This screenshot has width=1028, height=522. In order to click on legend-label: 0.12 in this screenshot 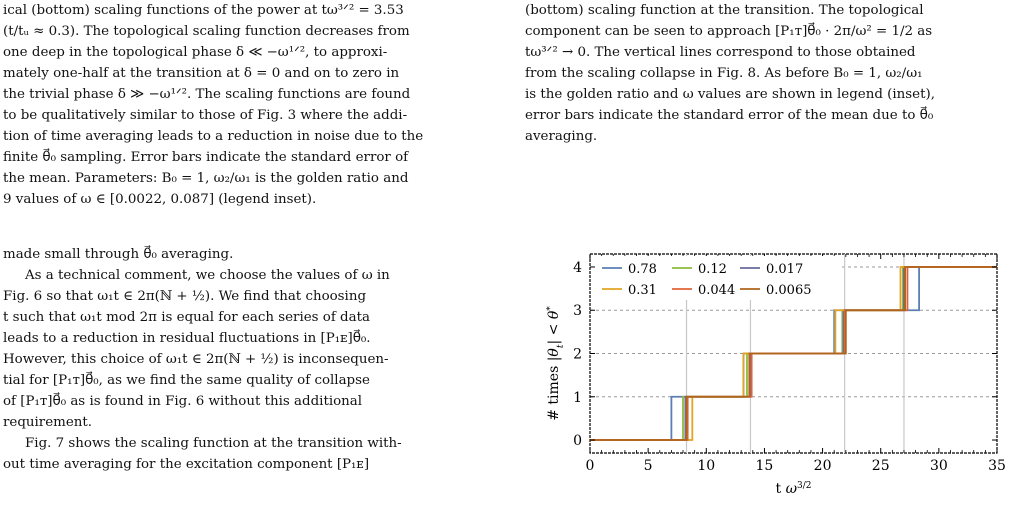, I will do `click(712, 269)`.